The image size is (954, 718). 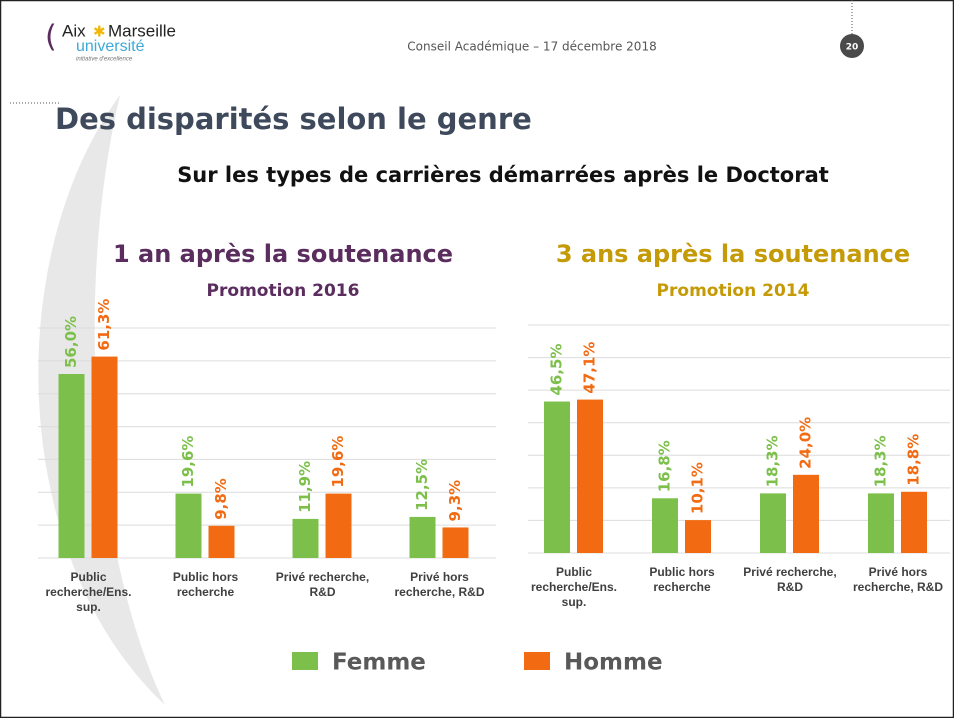 I want to click on value-label: 16,8%, so click(x=665, y=466).